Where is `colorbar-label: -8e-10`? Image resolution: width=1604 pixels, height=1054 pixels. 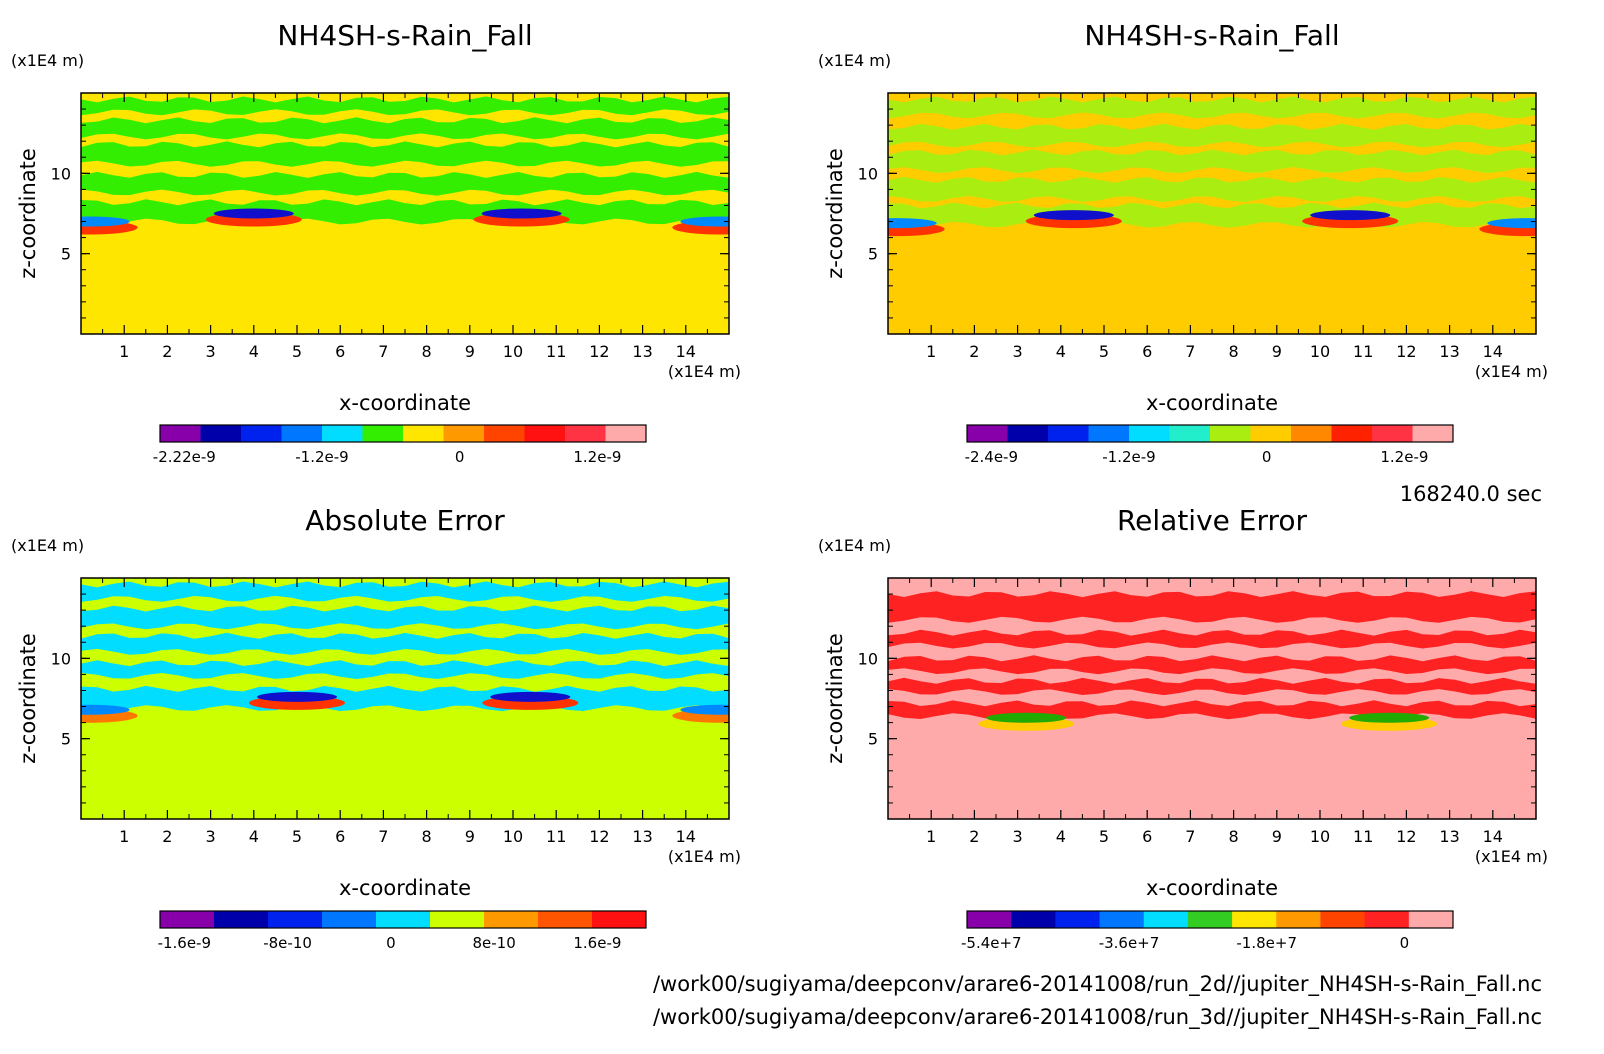 colorbar-label: -8e-10 is located at coordinates (287, 943).